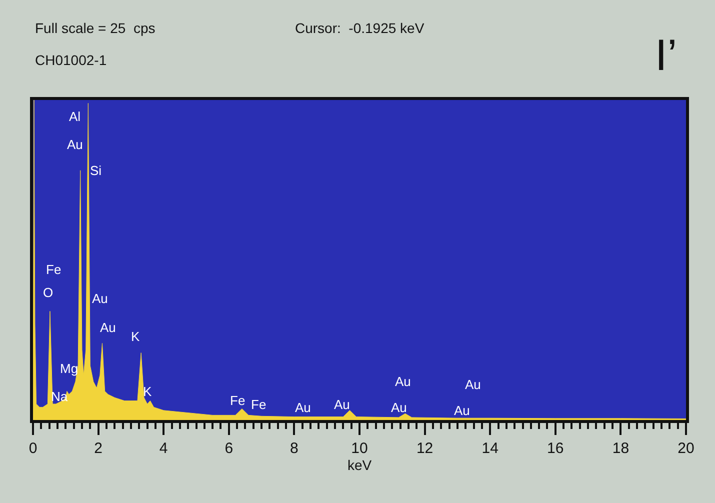 Image resolution: width=715 pixels, height=503 pixels. Describe the element at coordinates (163, 448) in the screenshot. I see `x-tick-label: 4` at that location.